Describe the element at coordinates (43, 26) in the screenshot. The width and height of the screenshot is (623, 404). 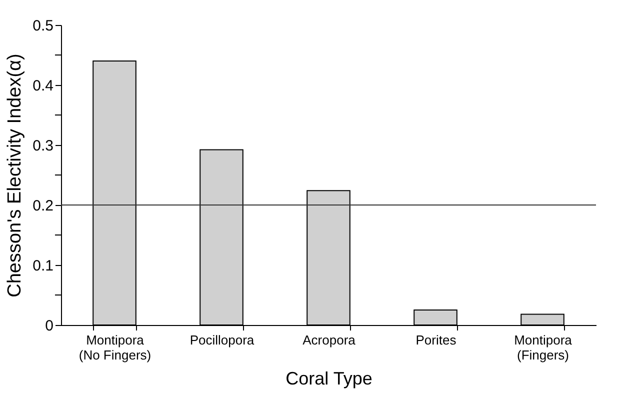
I see `y-tick-label: 0.5` at that location.